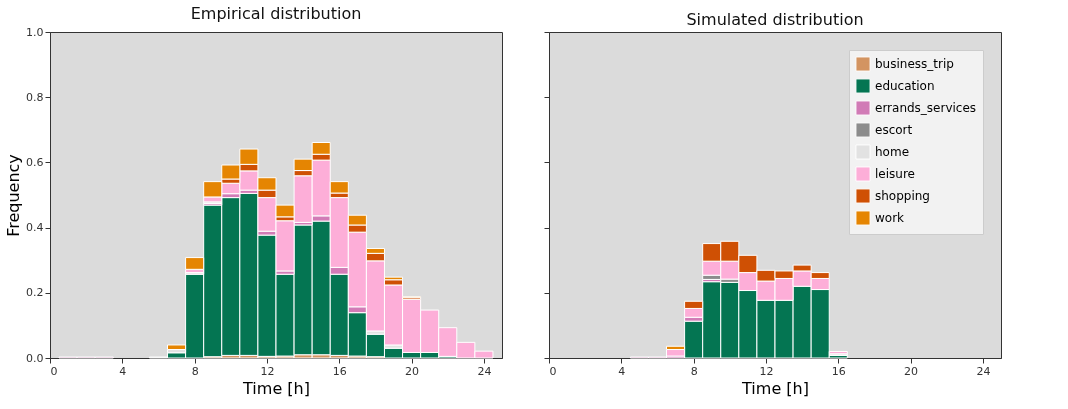 The height and width of the screenshot is (409, 1068). Describe the element at coordinates (35, 228) in the screenshot. I see `y-tick-label: 0.4` at that location.